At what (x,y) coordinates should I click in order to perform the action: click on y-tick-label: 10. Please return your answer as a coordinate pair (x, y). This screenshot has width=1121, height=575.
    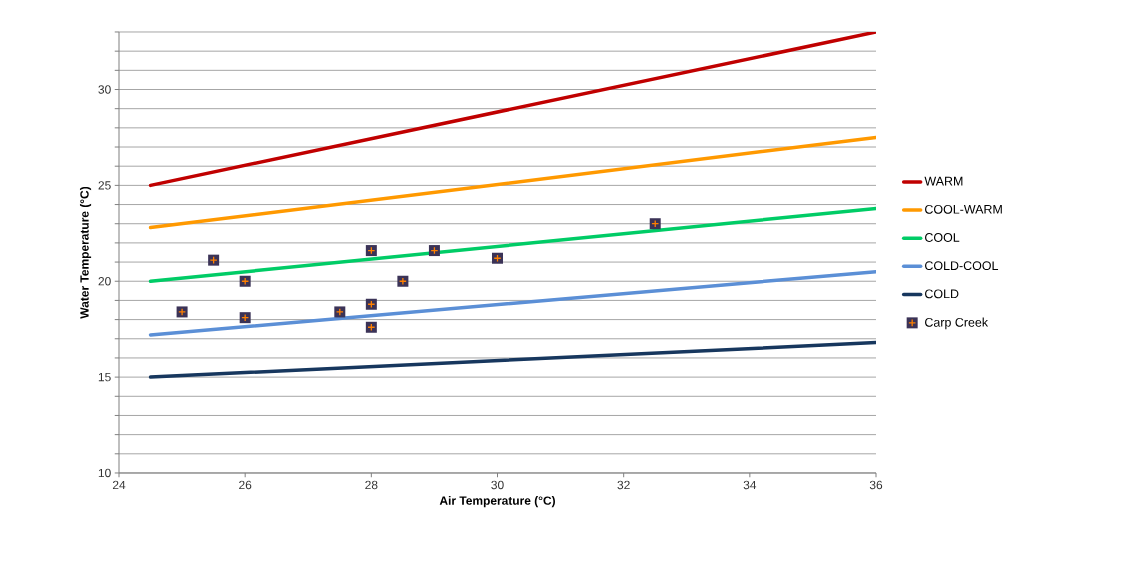
    Looking at the image, I should click on (104, 473).